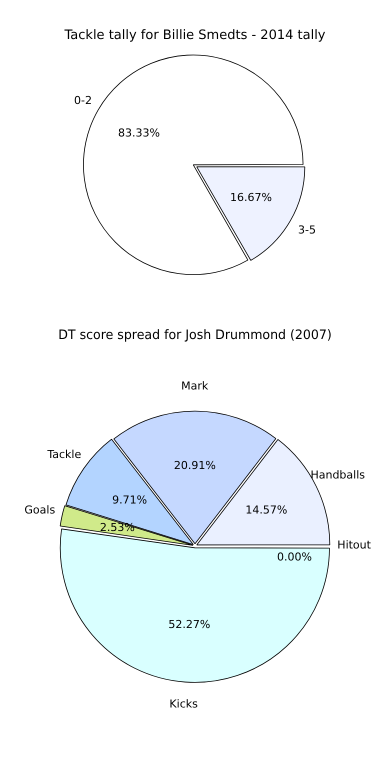 The width and height of the screenshot is (390, 780). What do you see at coordinates (195, 336) in the screenshot?
I see `chart-title: DT score spread for Josh Drummond (2007)` at bounding box center [195, 336].